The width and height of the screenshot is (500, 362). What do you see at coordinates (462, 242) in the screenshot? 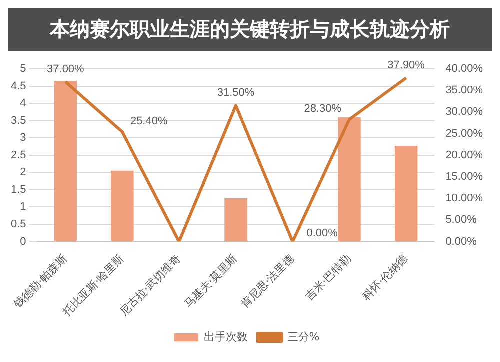
I see `y2-tick-label: 0.00%` at bounding box center [462, 242].